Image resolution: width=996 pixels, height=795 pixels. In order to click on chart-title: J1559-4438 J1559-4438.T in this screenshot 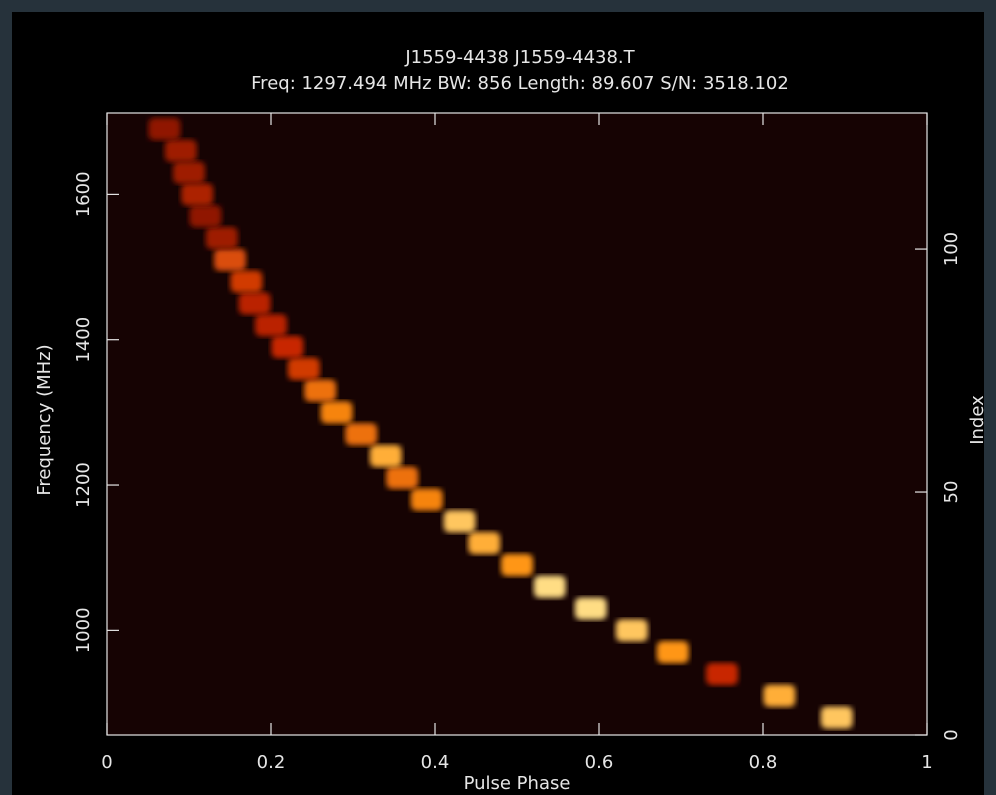, I will do `click(519, 57)`.